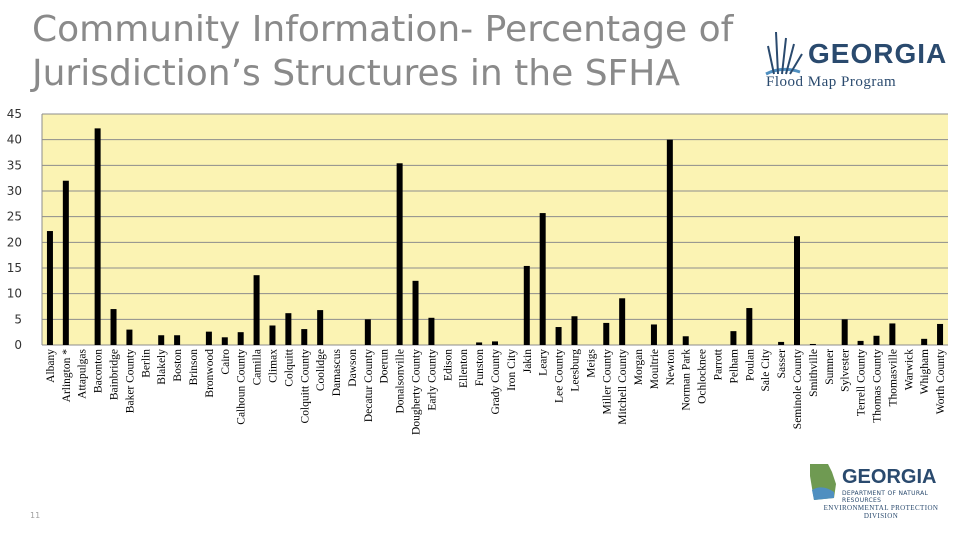 The image size is (960, 540). I want to click on y-tick-label: 0, so click(18, 345).